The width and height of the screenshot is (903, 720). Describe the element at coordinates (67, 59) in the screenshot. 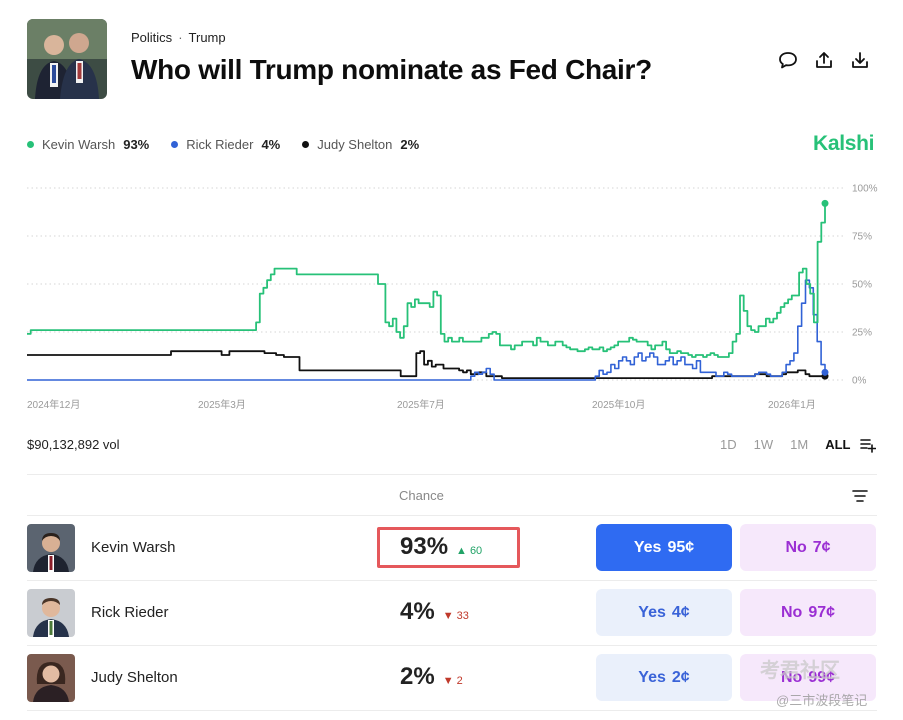

I see `market-thumbnail` at that location.